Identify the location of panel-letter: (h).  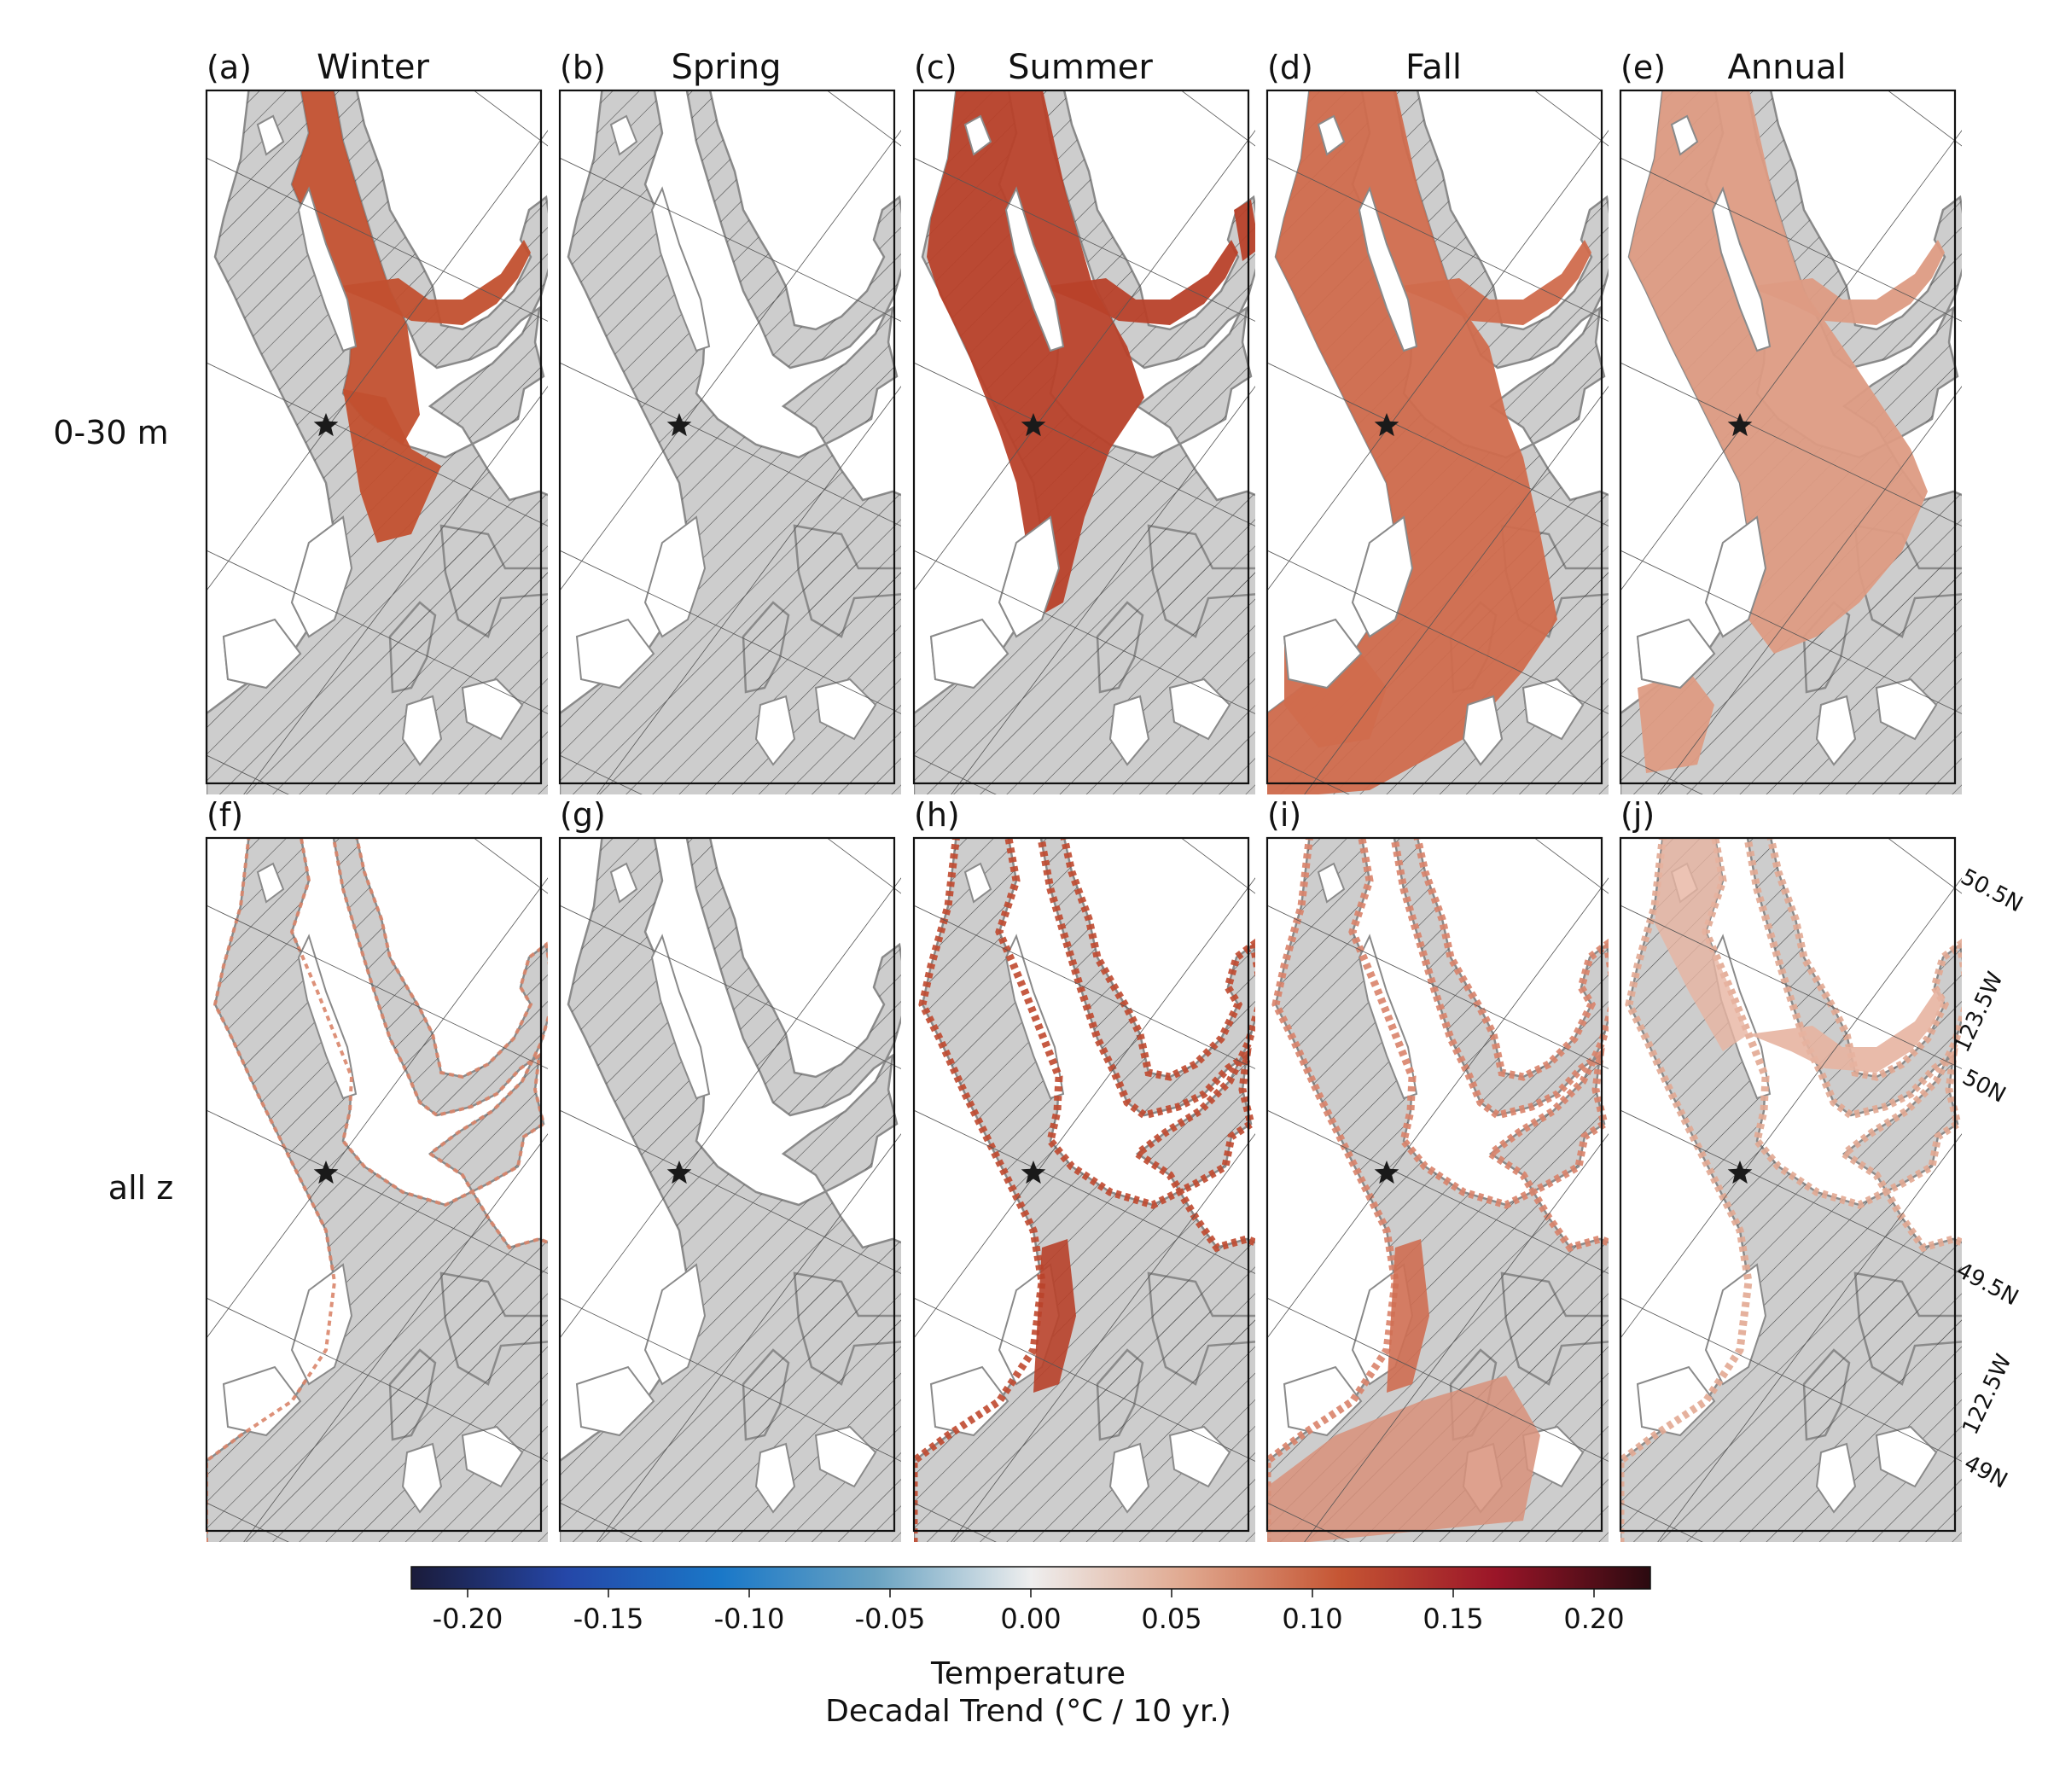
(937, 815).